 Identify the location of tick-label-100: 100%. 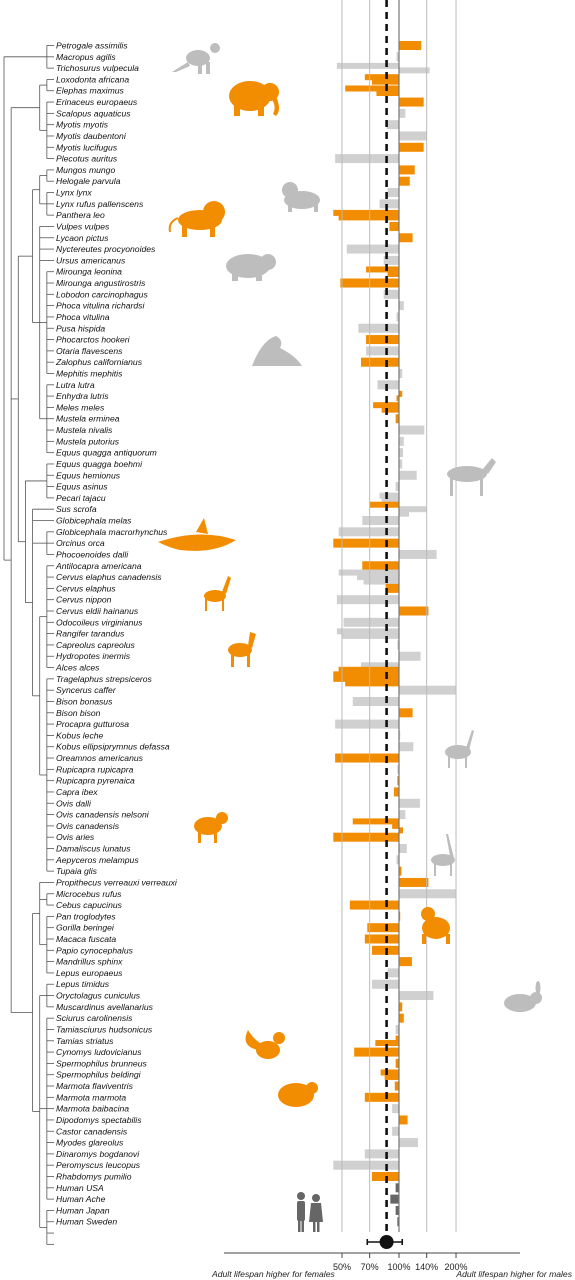
(398, 1267).